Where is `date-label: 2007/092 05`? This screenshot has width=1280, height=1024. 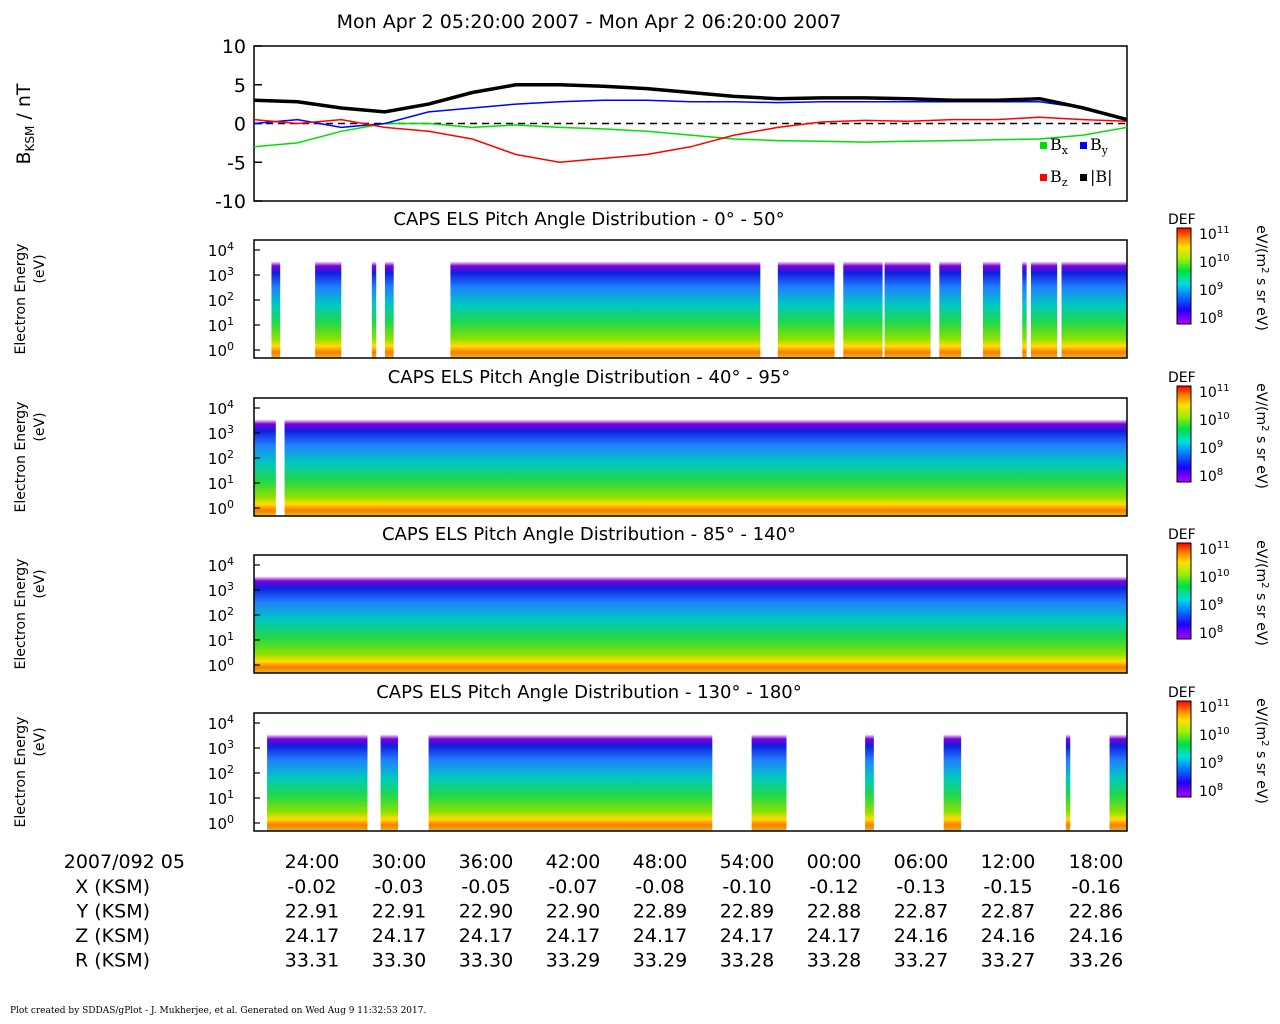 date-label: 2007/092 05 is located at coordinates (124, 862).